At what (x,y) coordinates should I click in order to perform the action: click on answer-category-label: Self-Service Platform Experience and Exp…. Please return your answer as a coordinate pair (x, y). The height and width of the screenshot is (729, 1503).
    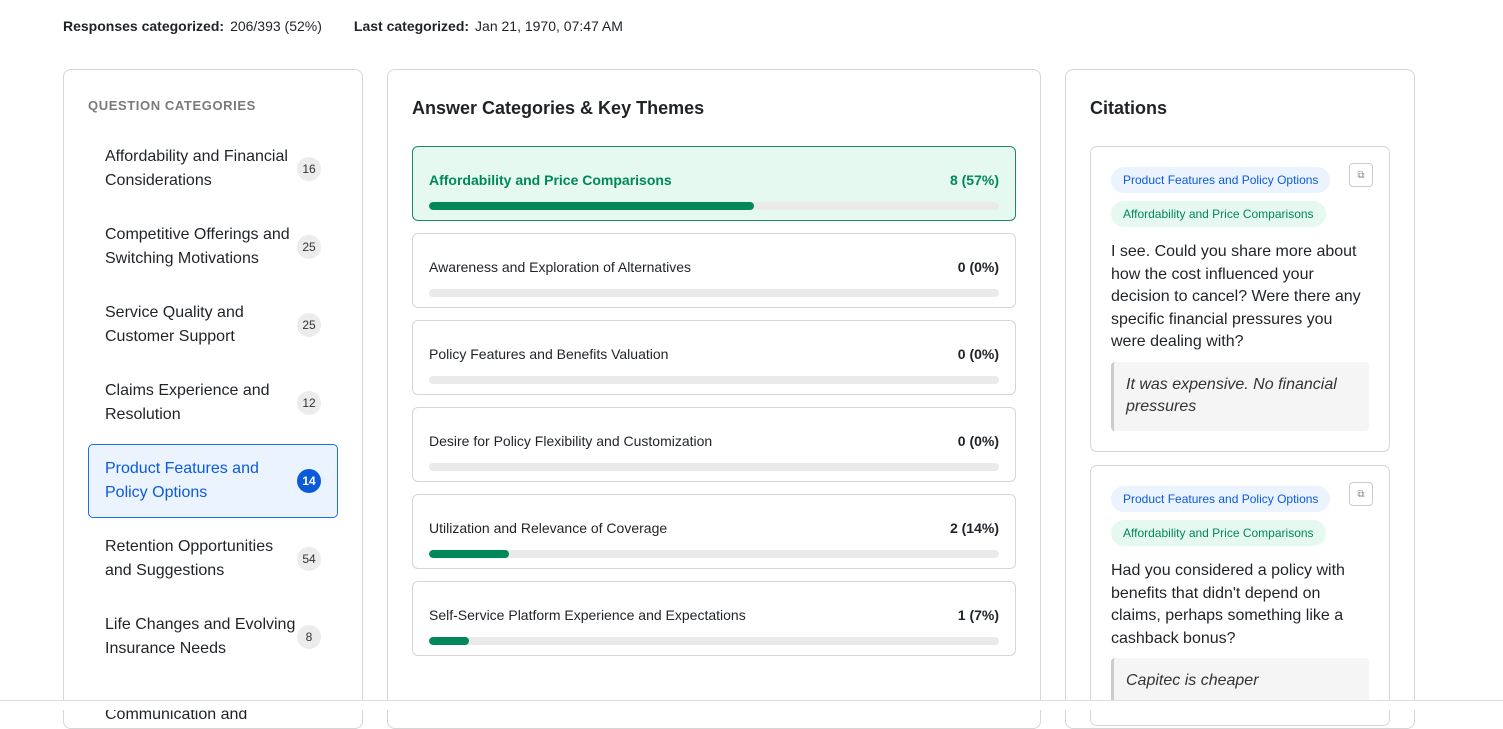
    Looking at the image, I should click on (587, 615).